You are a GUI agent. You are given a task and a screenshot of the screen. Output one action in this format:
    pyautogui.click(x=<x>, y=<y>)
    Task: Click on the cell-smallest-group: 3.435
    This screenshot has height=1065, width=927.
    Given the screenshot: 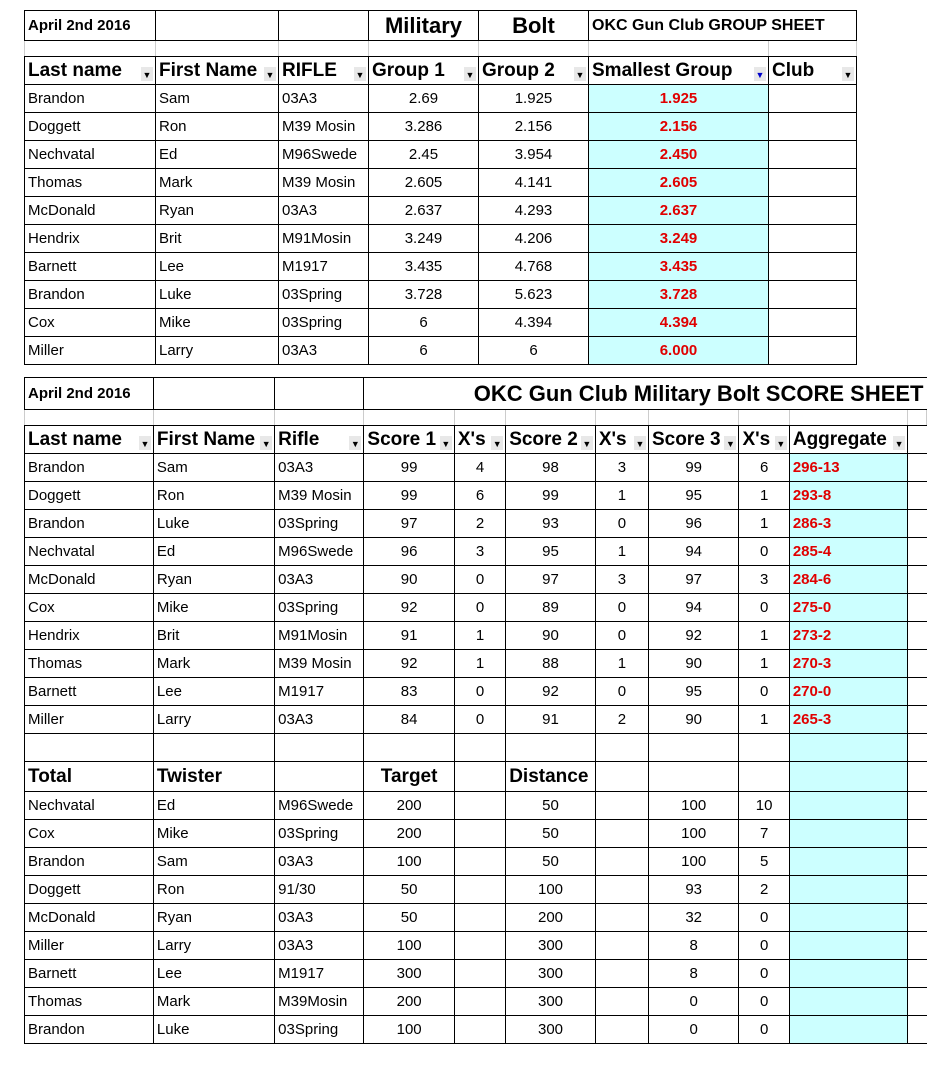 What is the action you would take?
    pyautogui.click(x=678, y=266)
    